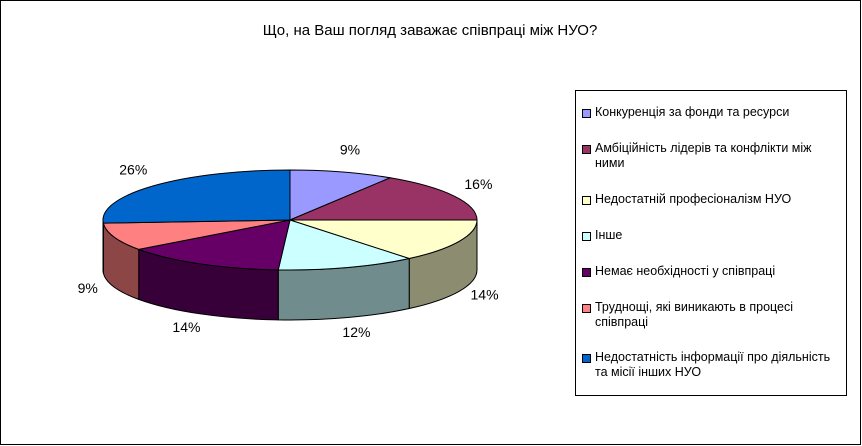  I want to click on data-label: 12%, so click(356, 332).